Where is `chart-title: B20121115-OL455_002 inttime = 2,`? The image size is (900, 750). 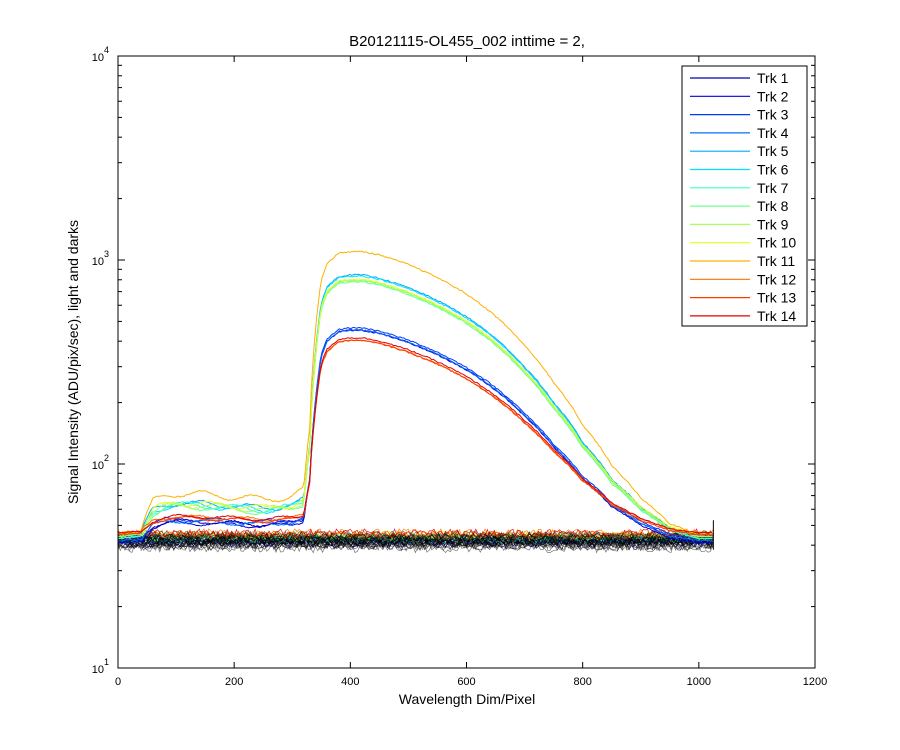 chart-title: B20121115-OL455_002 inttime = 2, is located at coordinates (467, 41).